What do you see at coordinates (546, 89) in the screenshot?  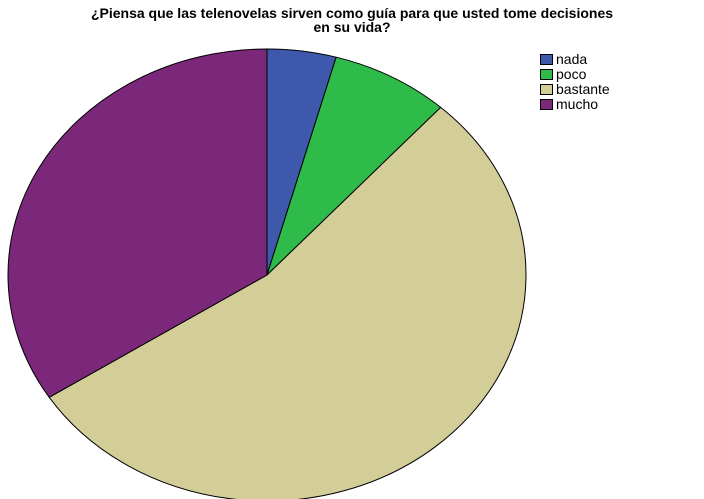 I see `legend-swatch-bastante` at bounding box center [546, 89].